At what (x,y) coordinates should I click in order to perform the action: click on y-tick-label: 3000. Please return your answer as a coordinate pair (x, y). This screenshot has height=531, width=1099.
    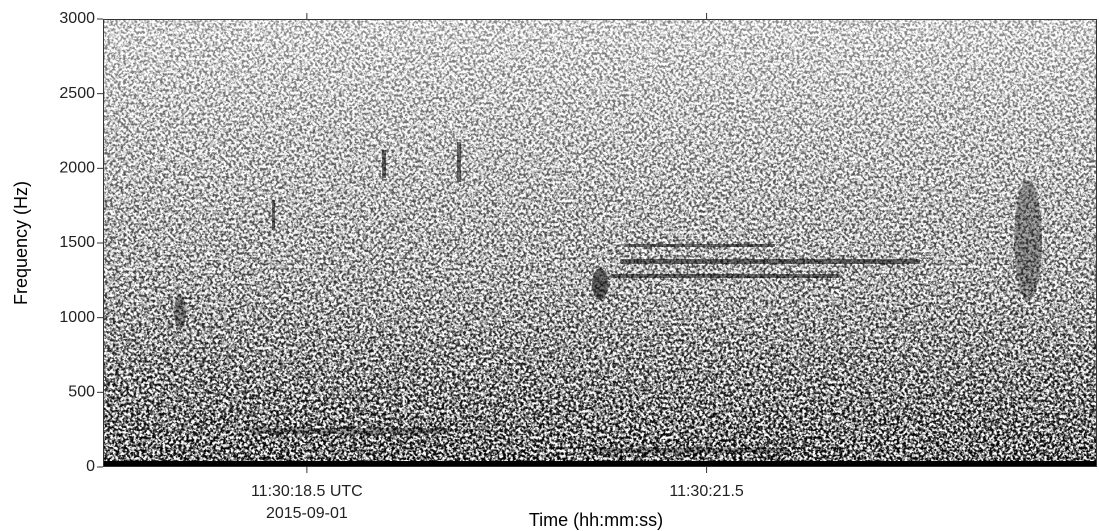
    Looking at the image, I should click on (77, 18).